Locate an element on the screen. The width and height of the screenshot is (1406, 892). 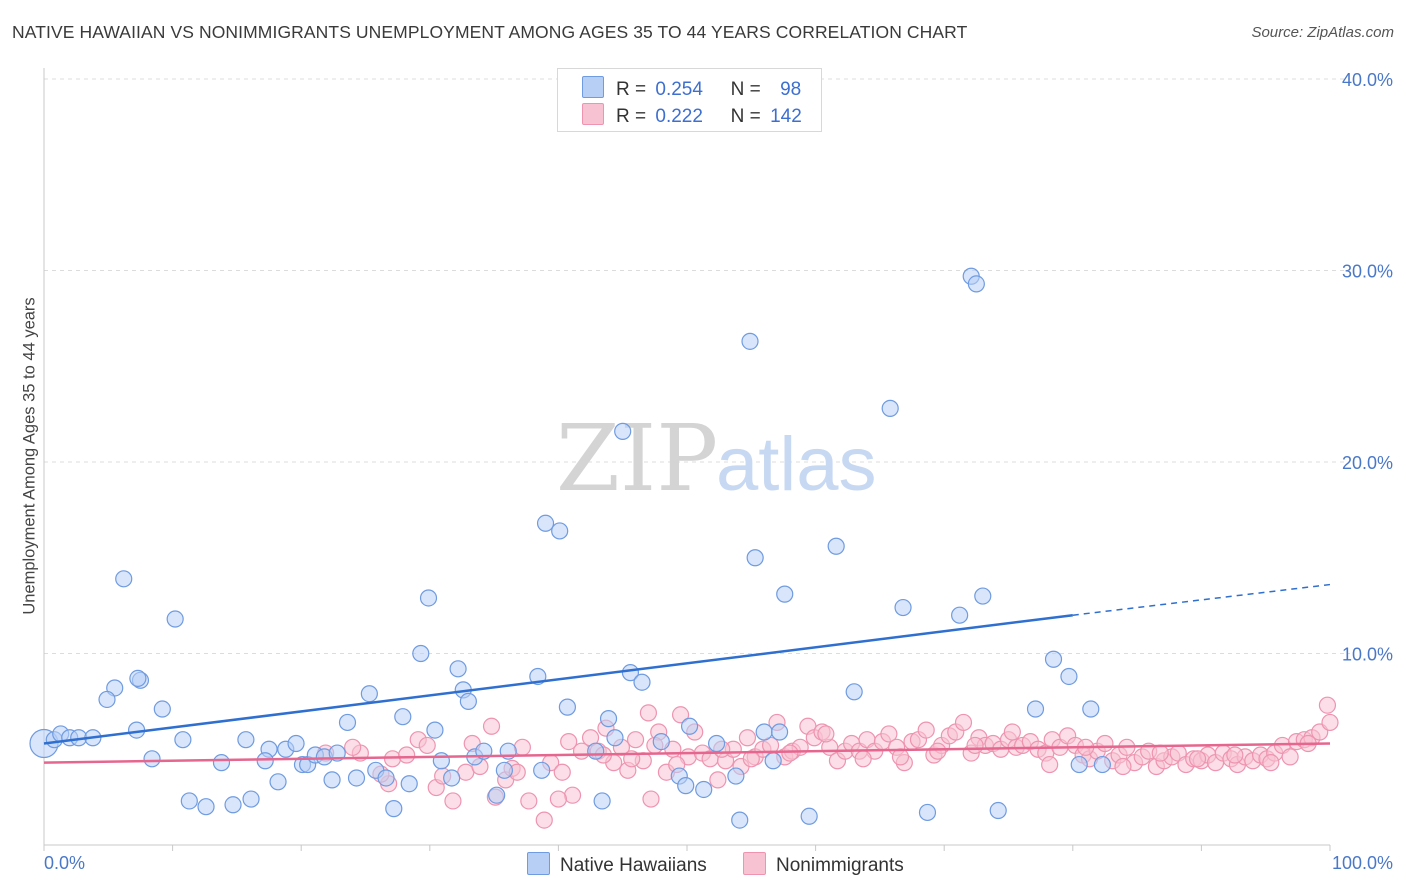
legend-r-label-2: R = is located at coordinates (631, 116).